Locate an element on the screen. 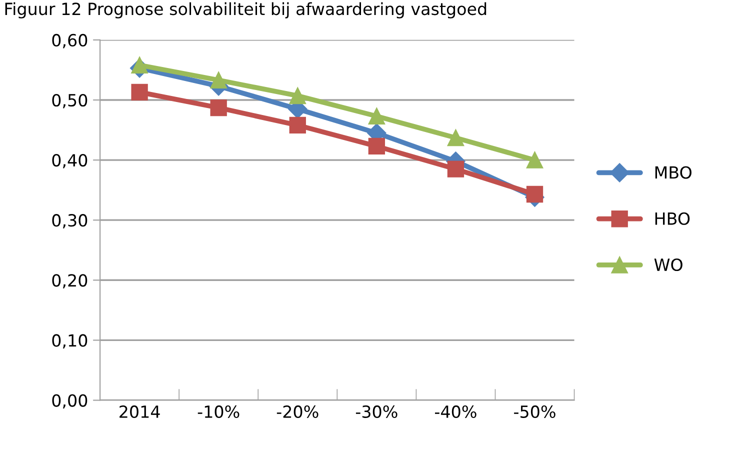 The width and height of the screenshot is (741, 459). x-tick-label: -40% is located at coordinates (455, 411).